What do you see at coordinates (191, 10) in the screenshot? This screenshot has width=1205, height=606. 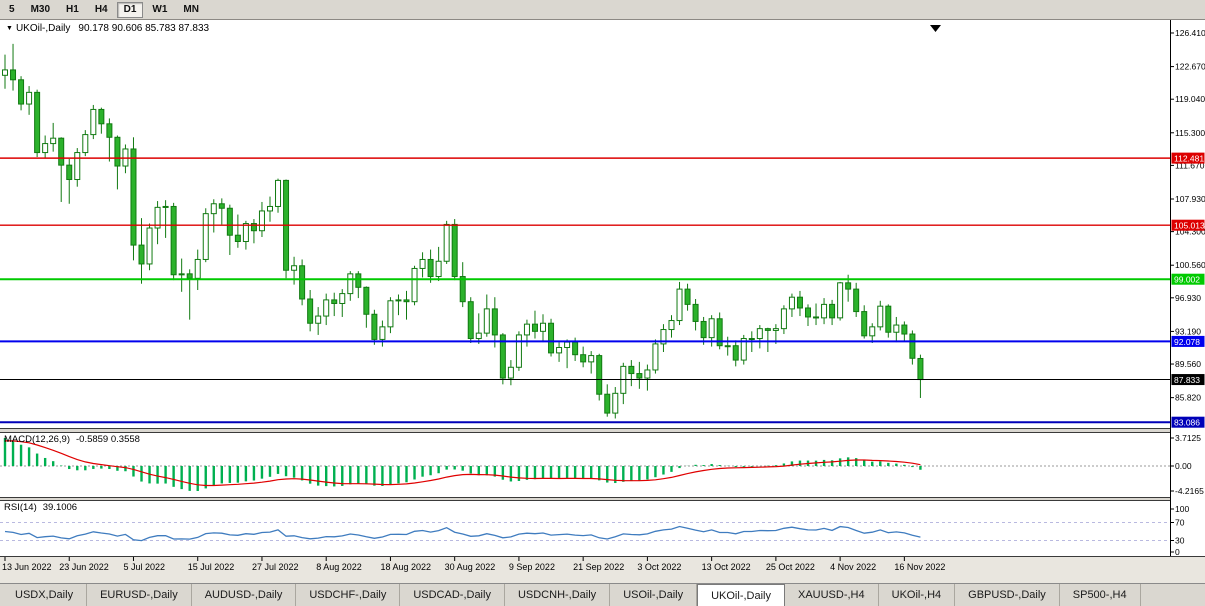 I see `timeframe-button-mn: MN` at bounding box center [191, 10].